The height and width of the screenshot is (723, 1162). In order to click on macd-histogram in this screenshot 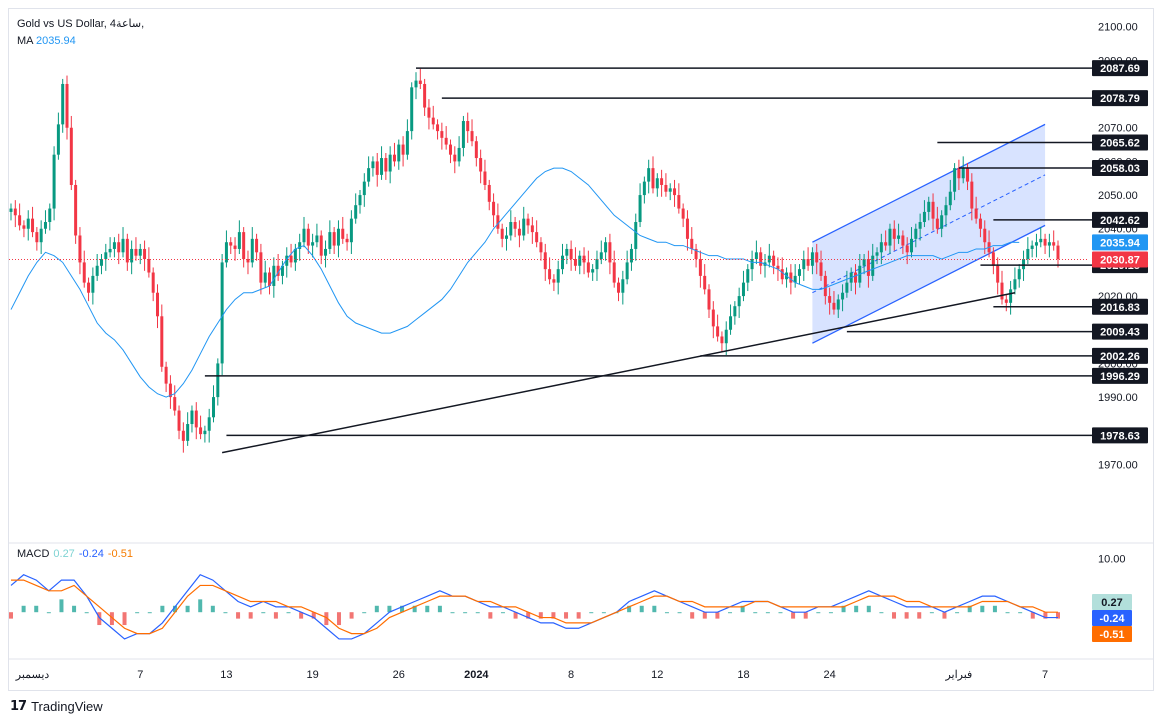, I will do `click(534, 612)`.